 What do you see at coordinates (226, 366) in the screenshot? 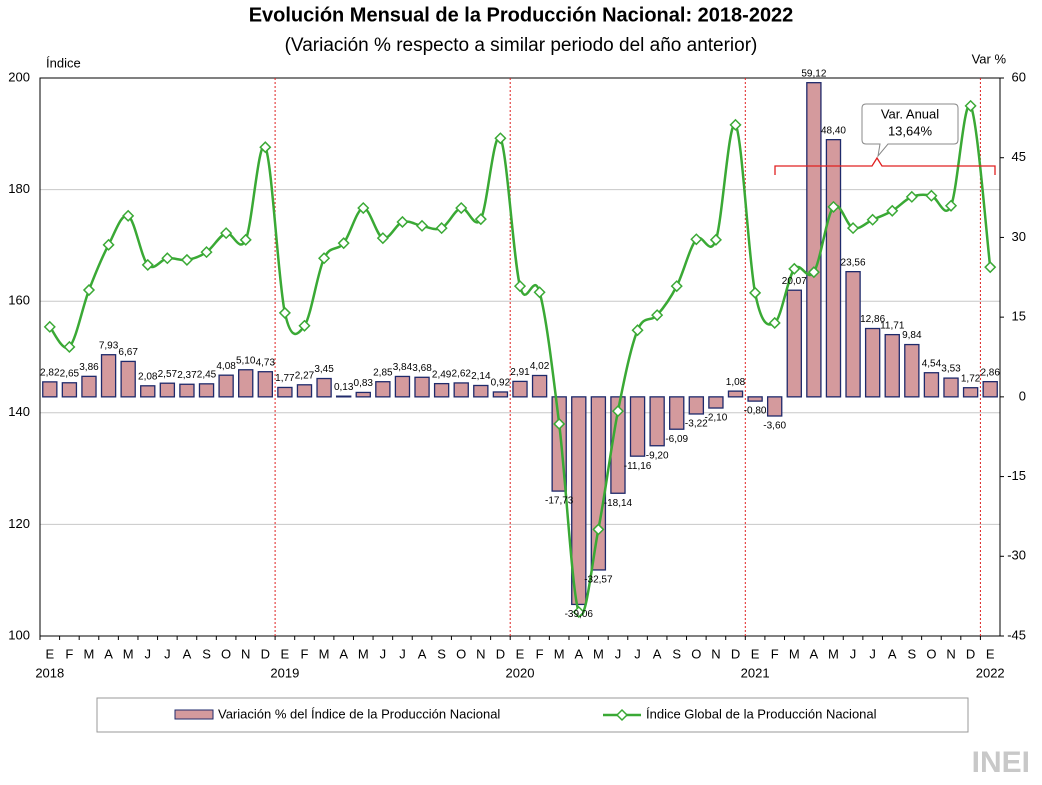
I see `value-label: 4,08` at bounding box center [226, 366].